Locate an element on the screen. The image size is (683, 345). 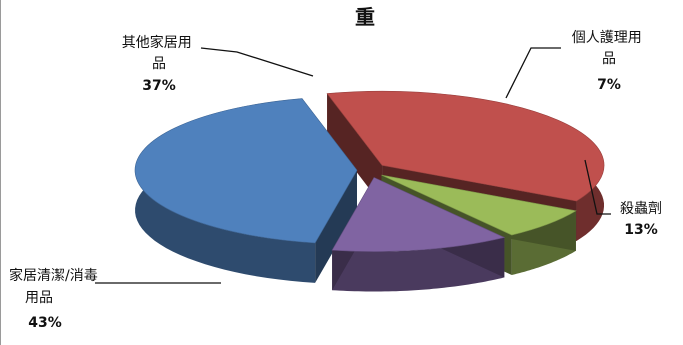
svg-text: 家居清潔/消毒 用品 is located at coordinates (55, 286).